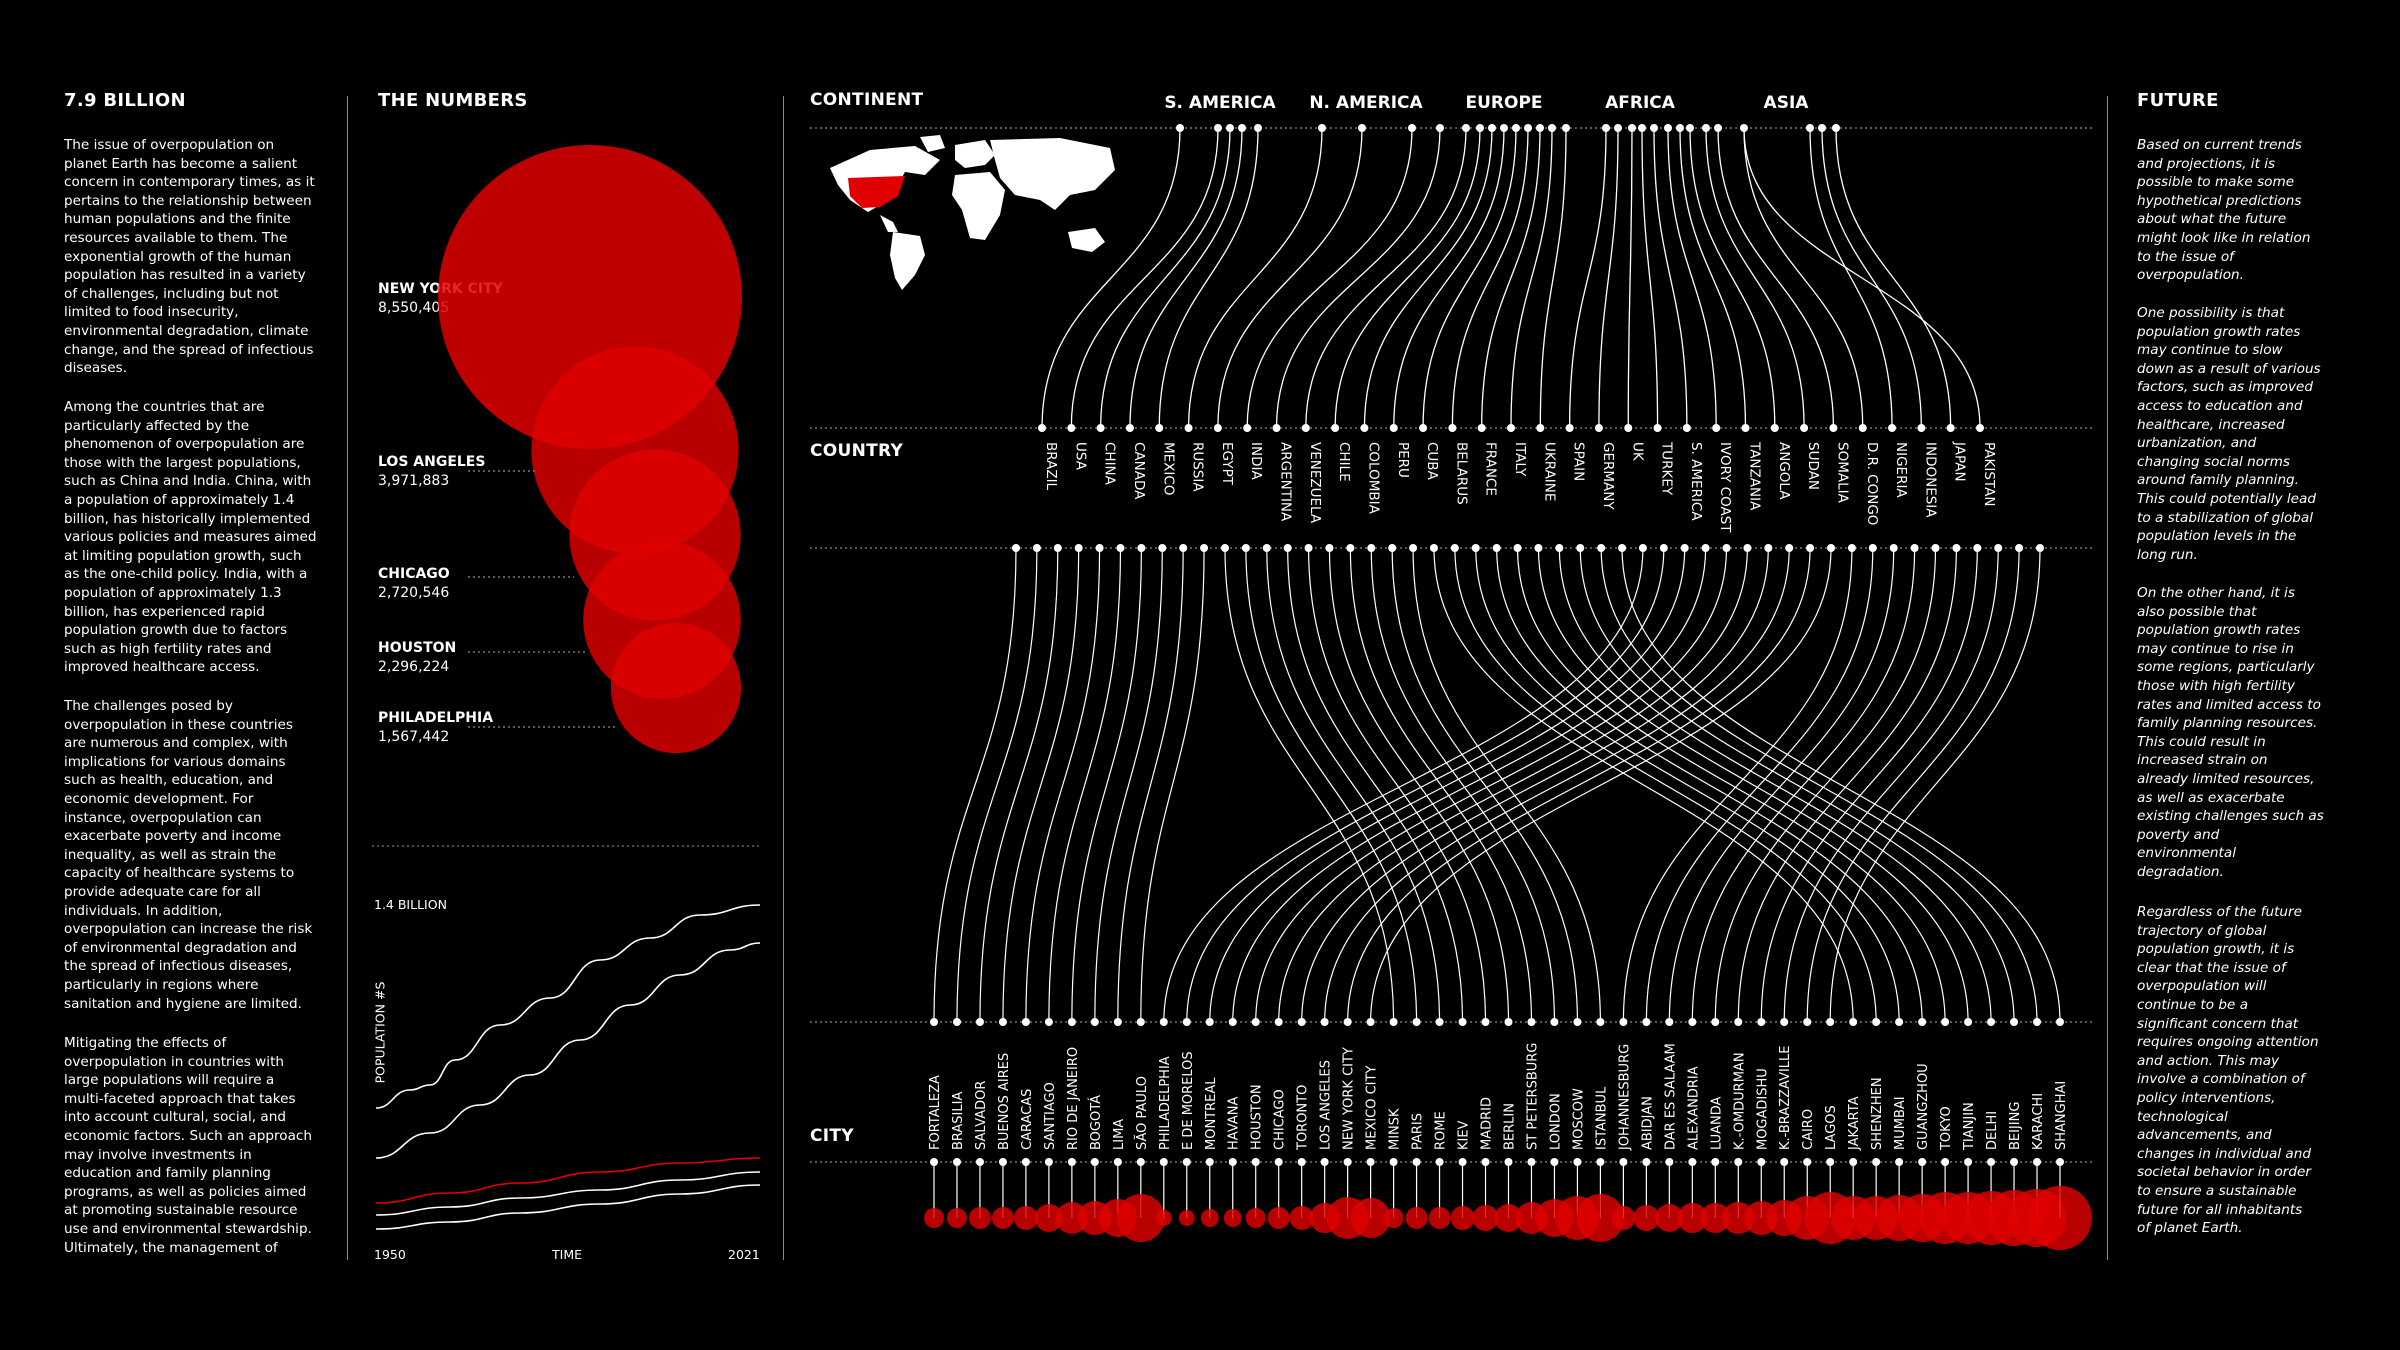  What do you see at coordinates (1640, 103) in the screenshot?
I see `continent-label: AFRICA` at bounding box center [1640, 103].